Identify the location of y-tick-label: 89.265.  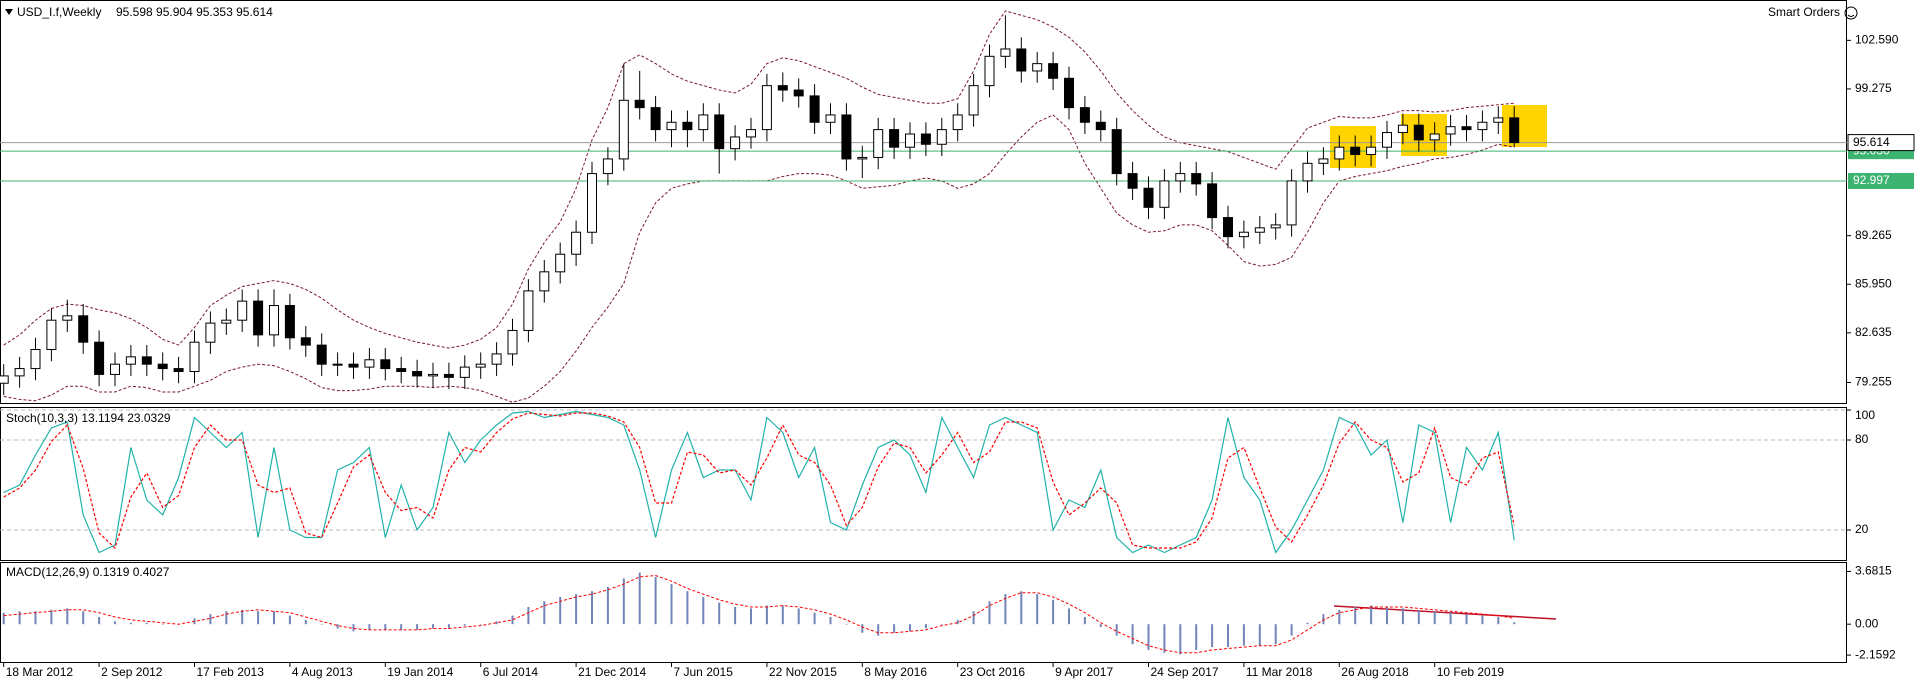
(1873, 235).